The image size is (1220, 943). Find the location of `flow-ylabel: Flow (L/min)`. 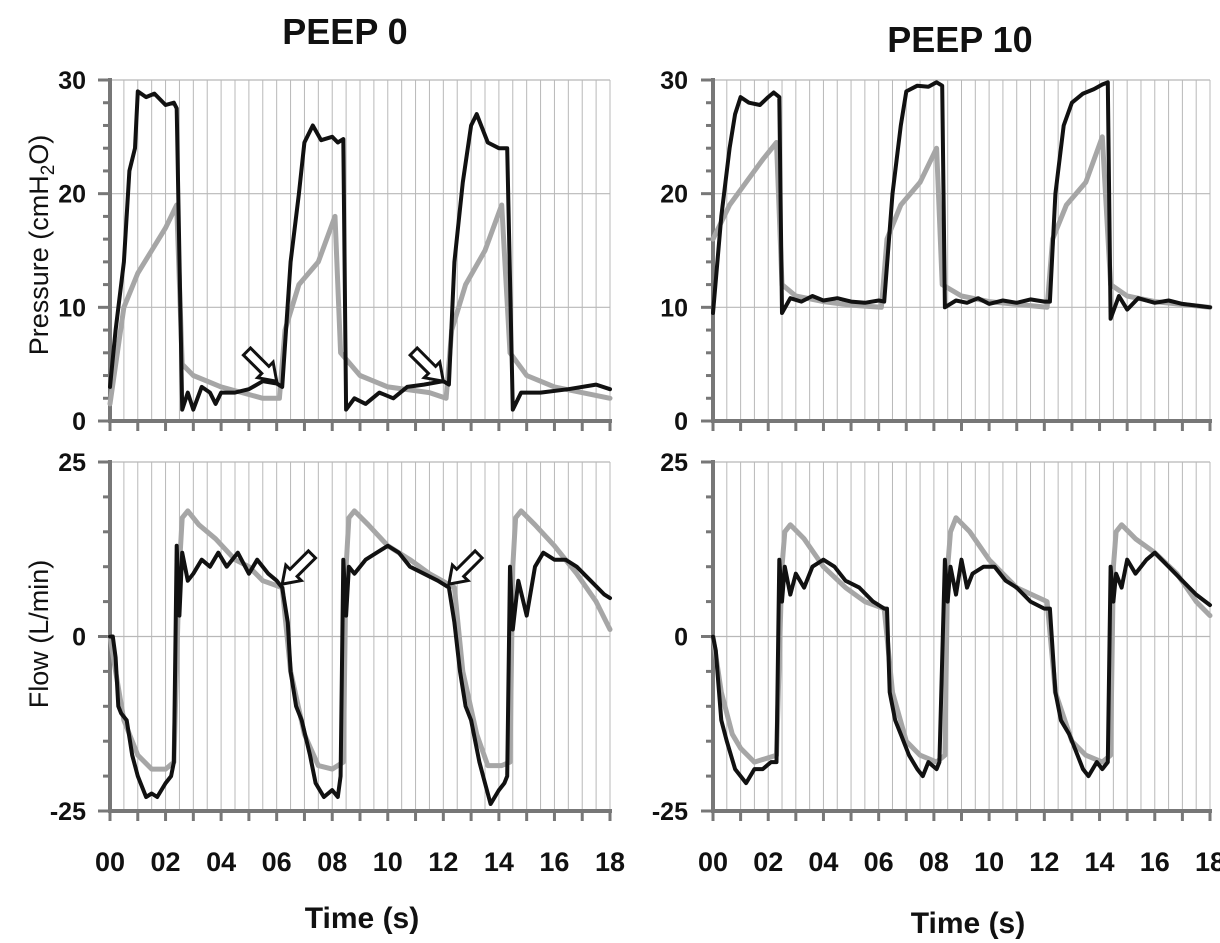

flow-ylabel: Flow (L/min) is located at coordinates (39, 634).